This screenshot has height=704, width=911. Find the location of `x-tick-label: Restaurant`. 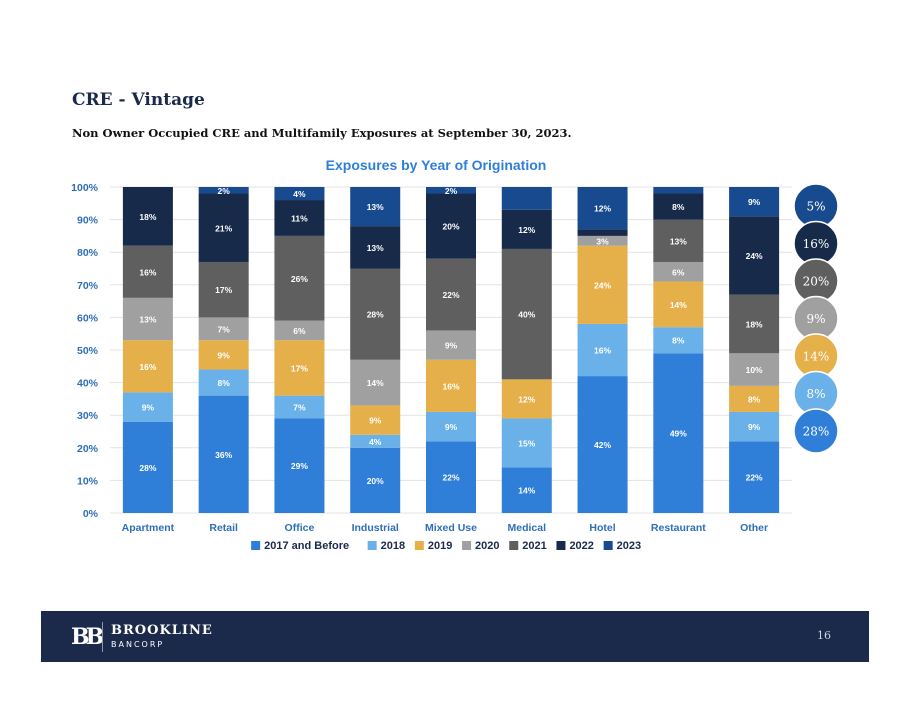

x-tick-label: Restaurant is located at coordinates (678, 528).